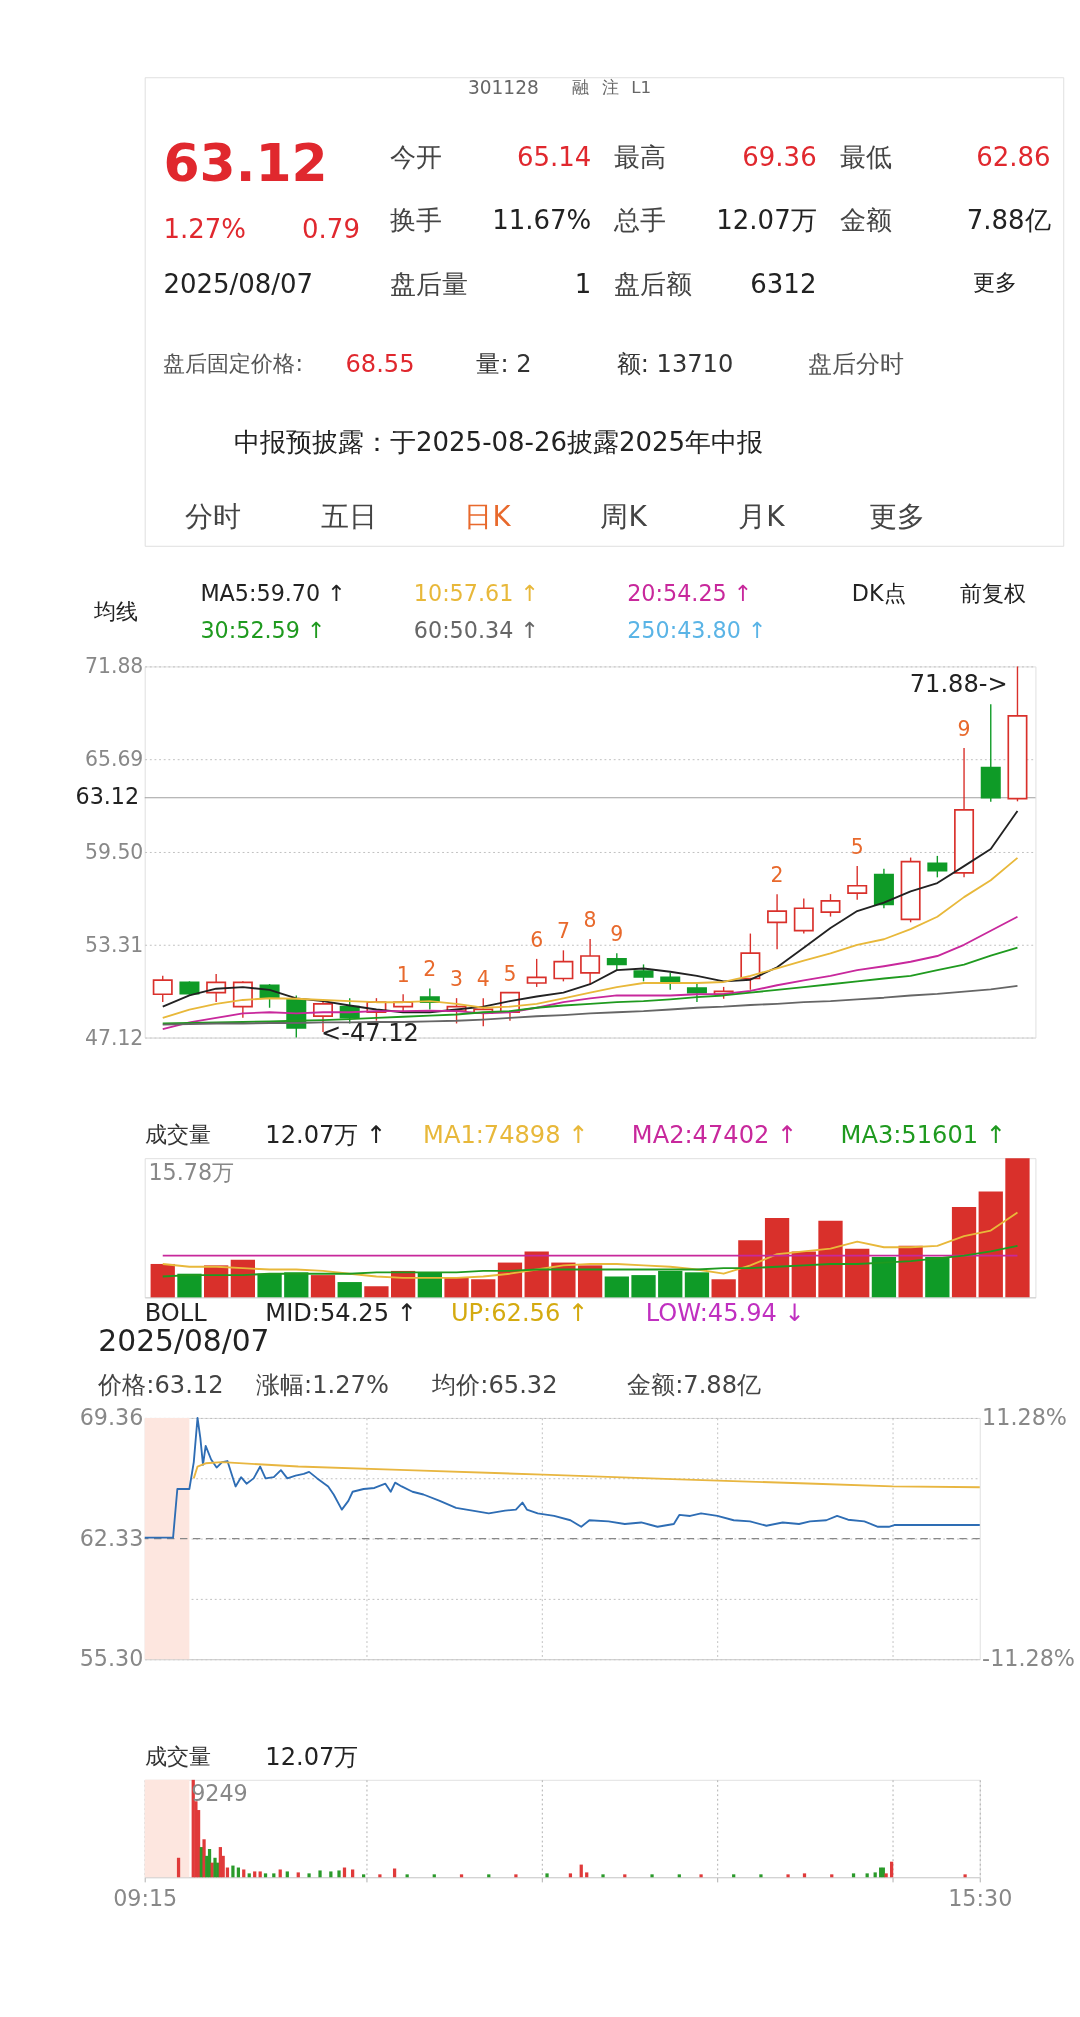  What do you see at coordinates (993, 592) in the screenshot?
I see `text: 前复权` at bounding box center [993, 592].